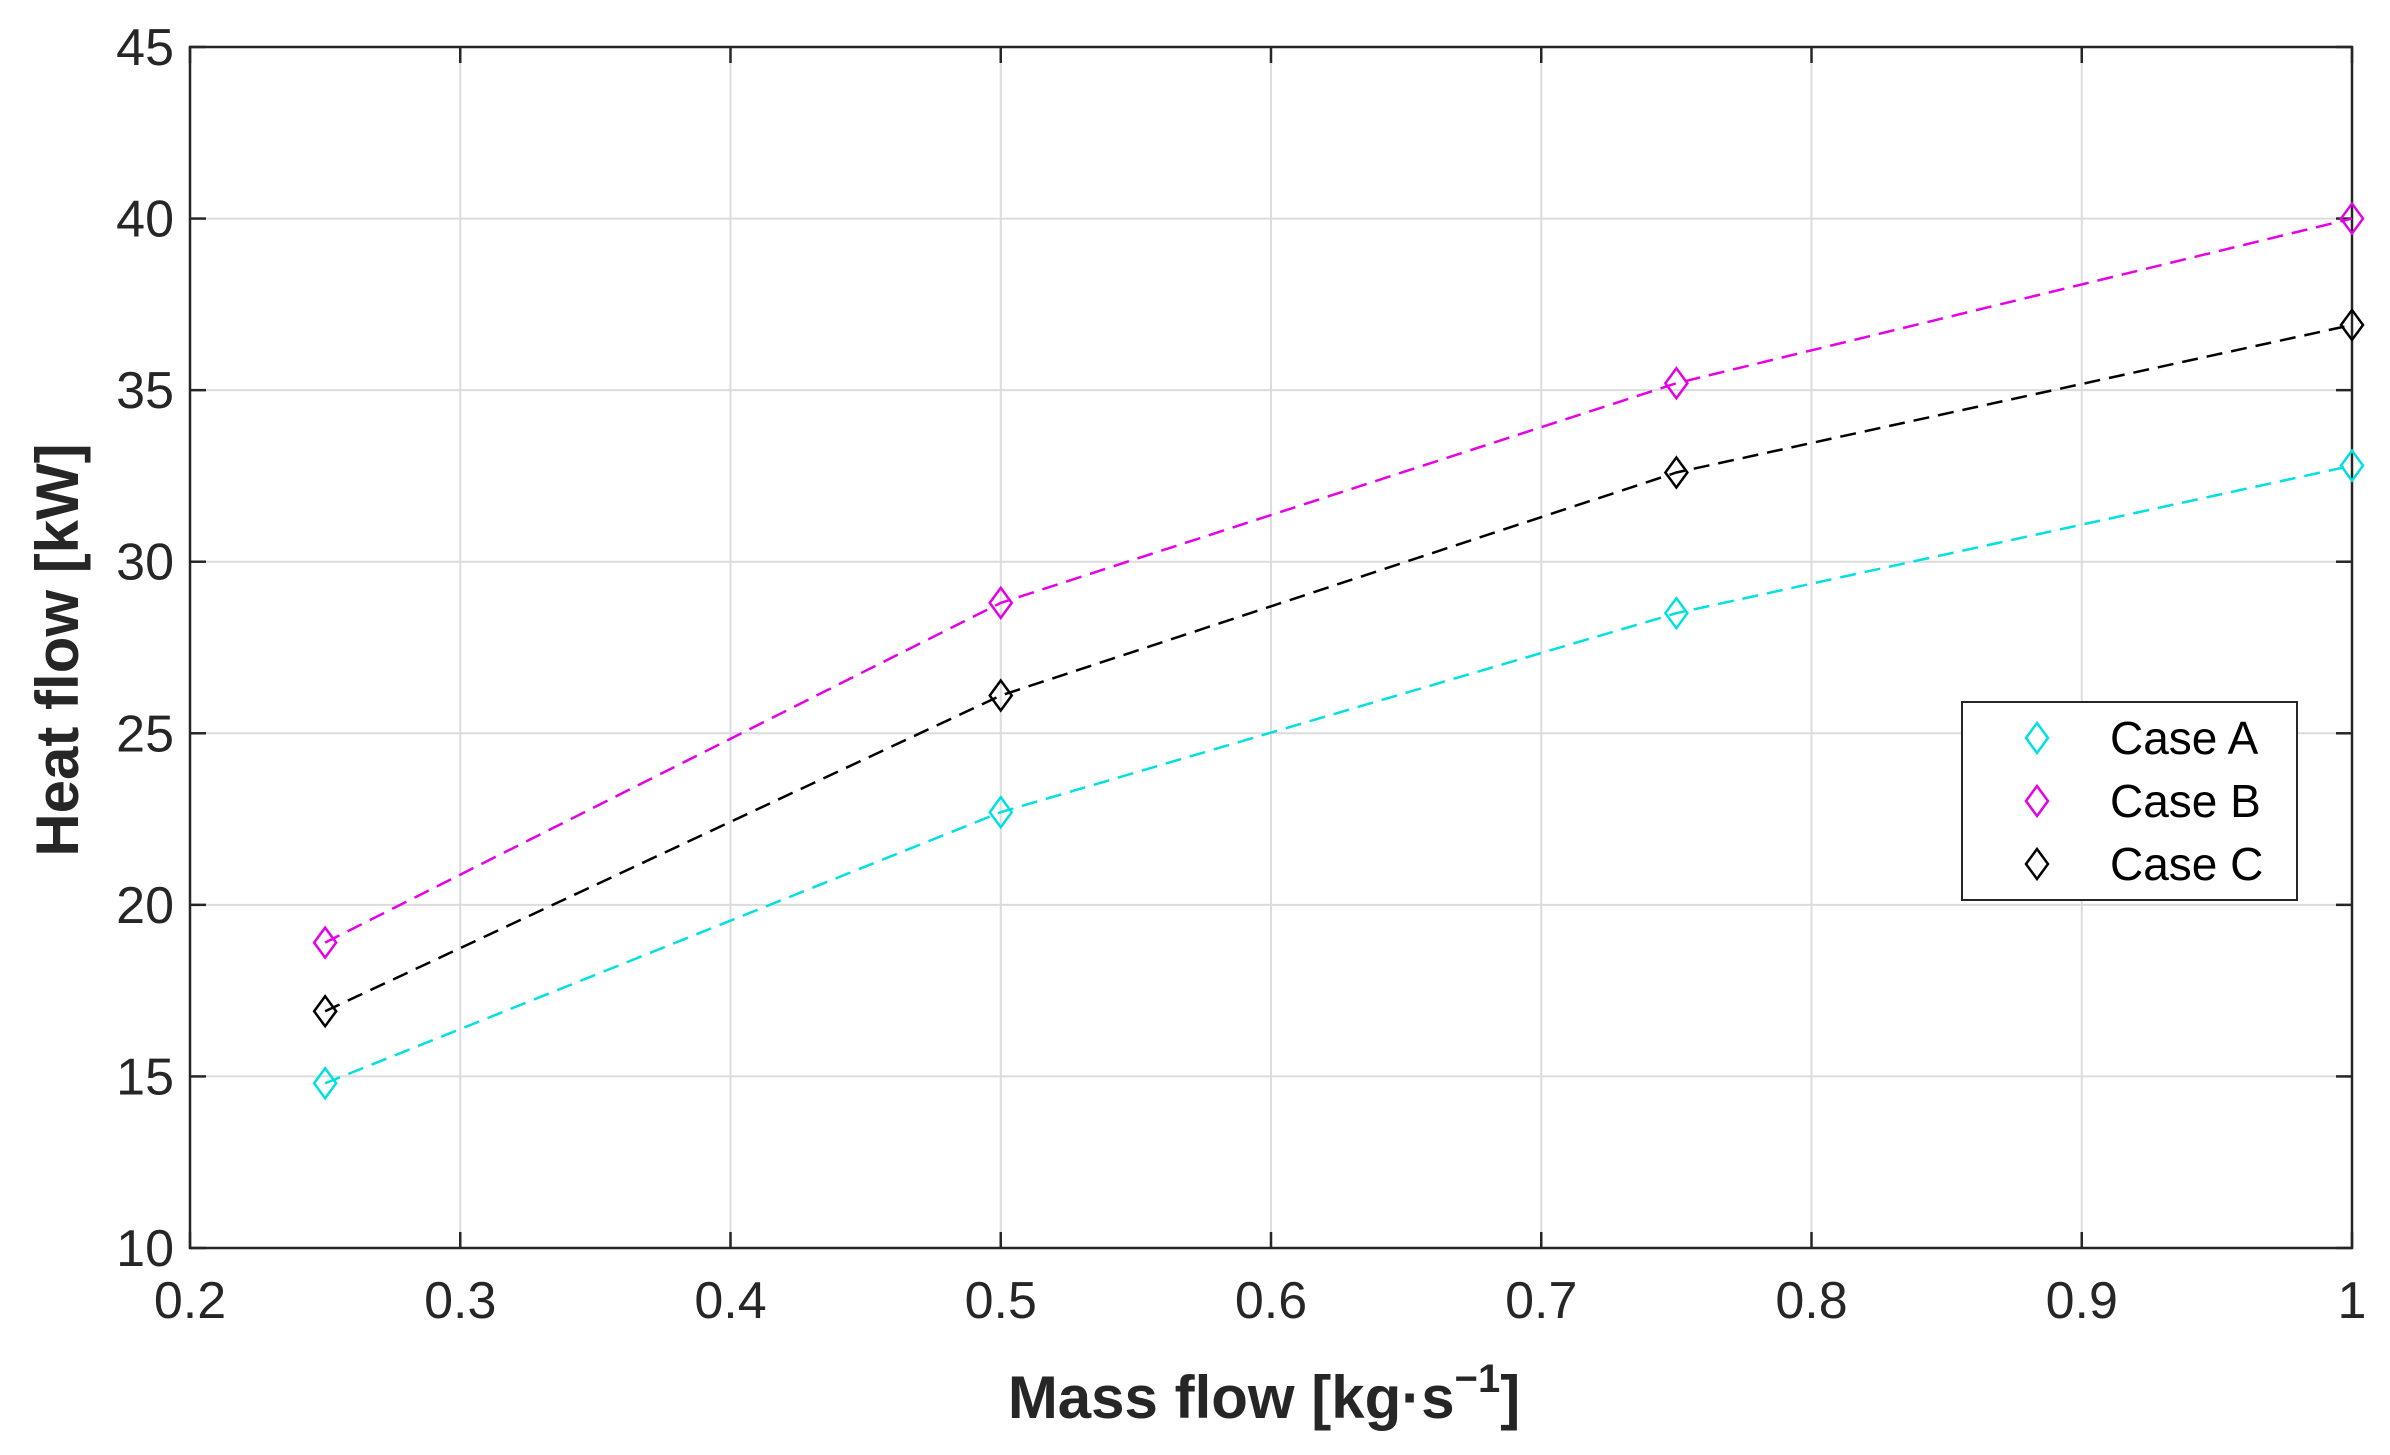 The width and height of the screenshot is (2390, 1455). Describe the element at coordinates (57, 649) in the screenshot. I see `y-axis-title: Heat flow [kW]` at that location.